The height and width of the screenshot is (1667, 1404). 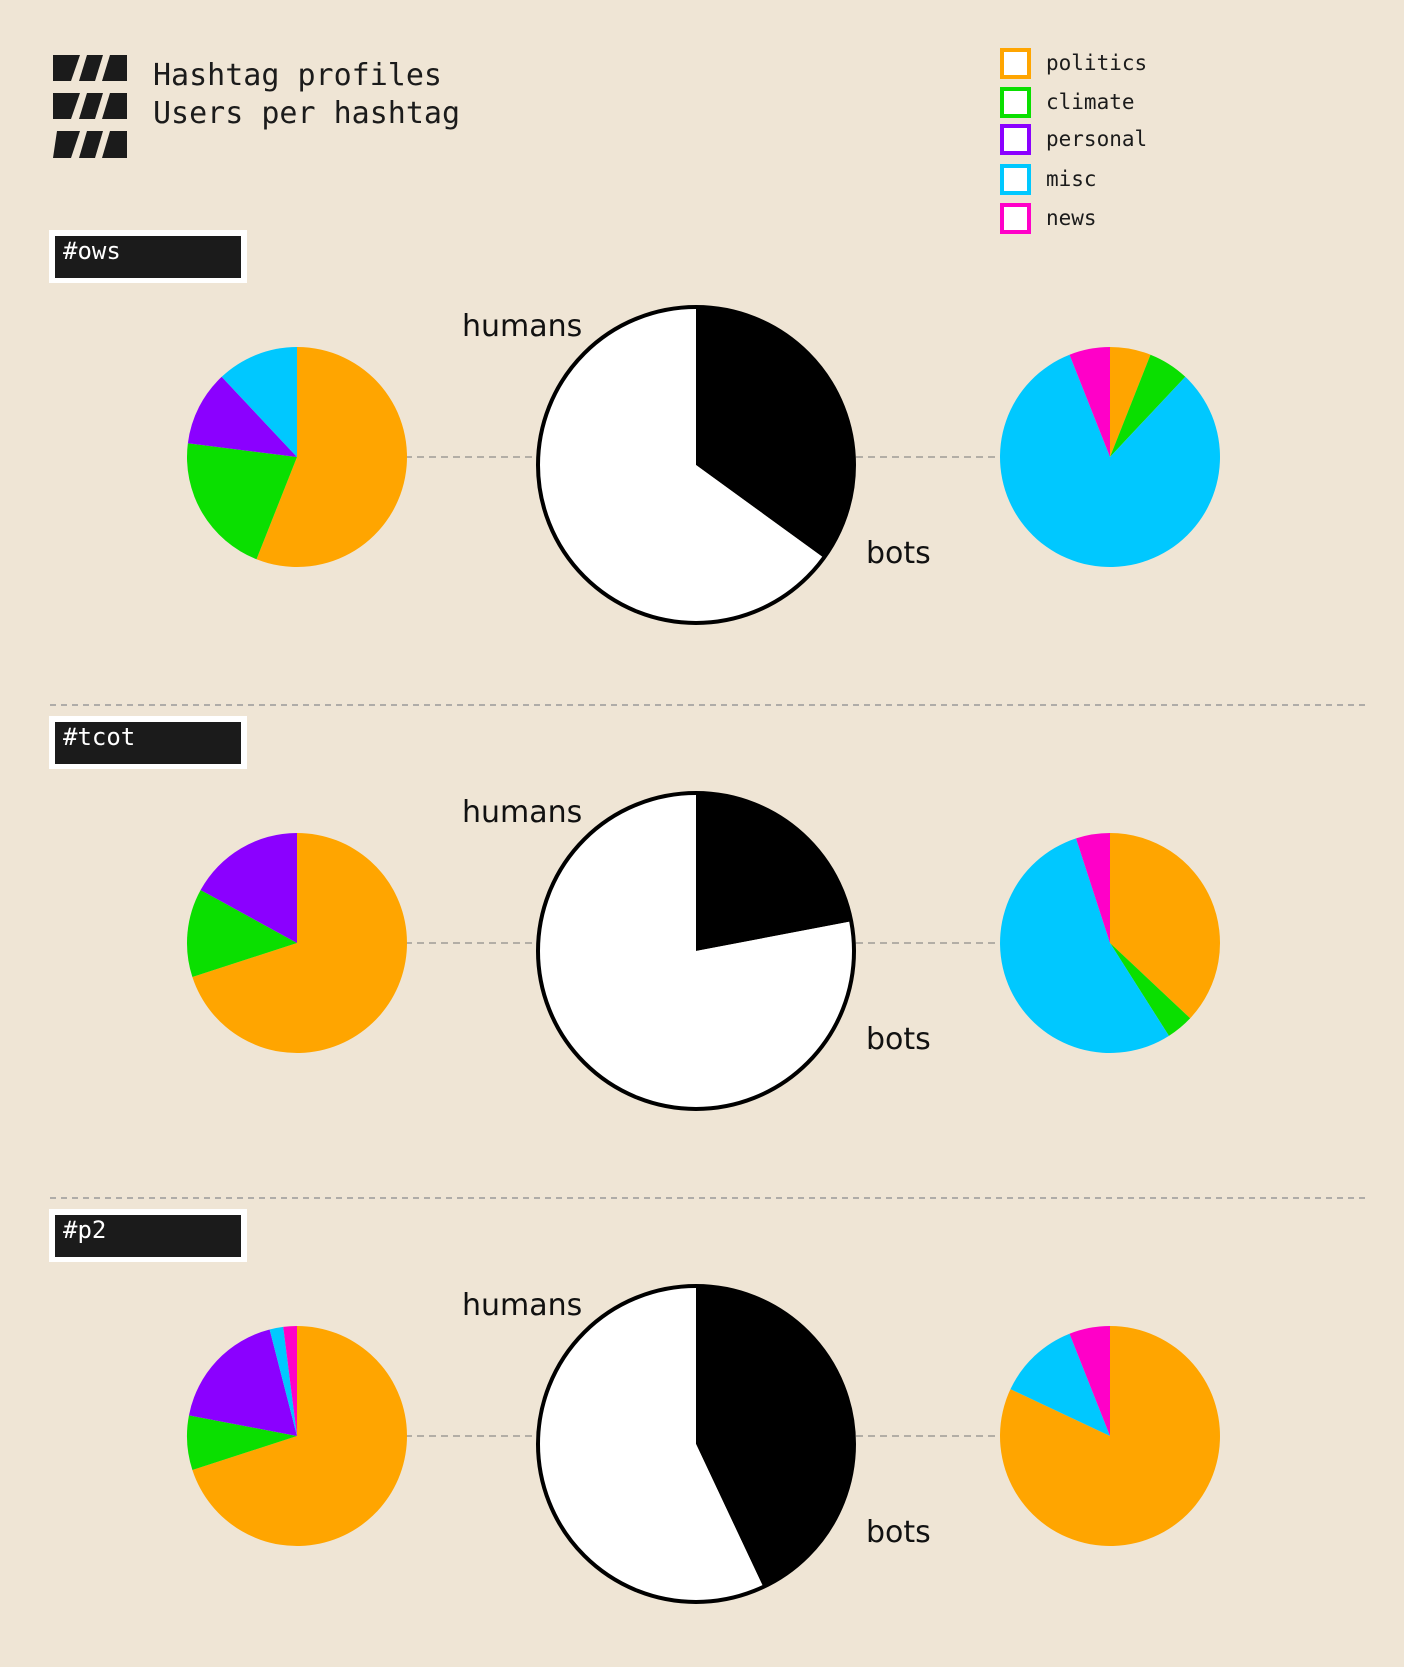 What do you see at coordinates (1015, 179) in the screenshot?
I see `legend-swatch-misc` at bounding box center [1015, 179].